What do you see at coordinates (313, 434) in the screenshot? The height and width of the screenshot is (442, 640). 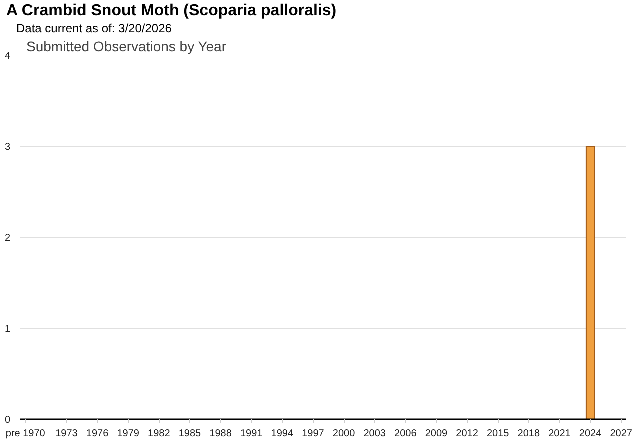 I see `x-tick-label: 1997` at bounding box center [313, 434].